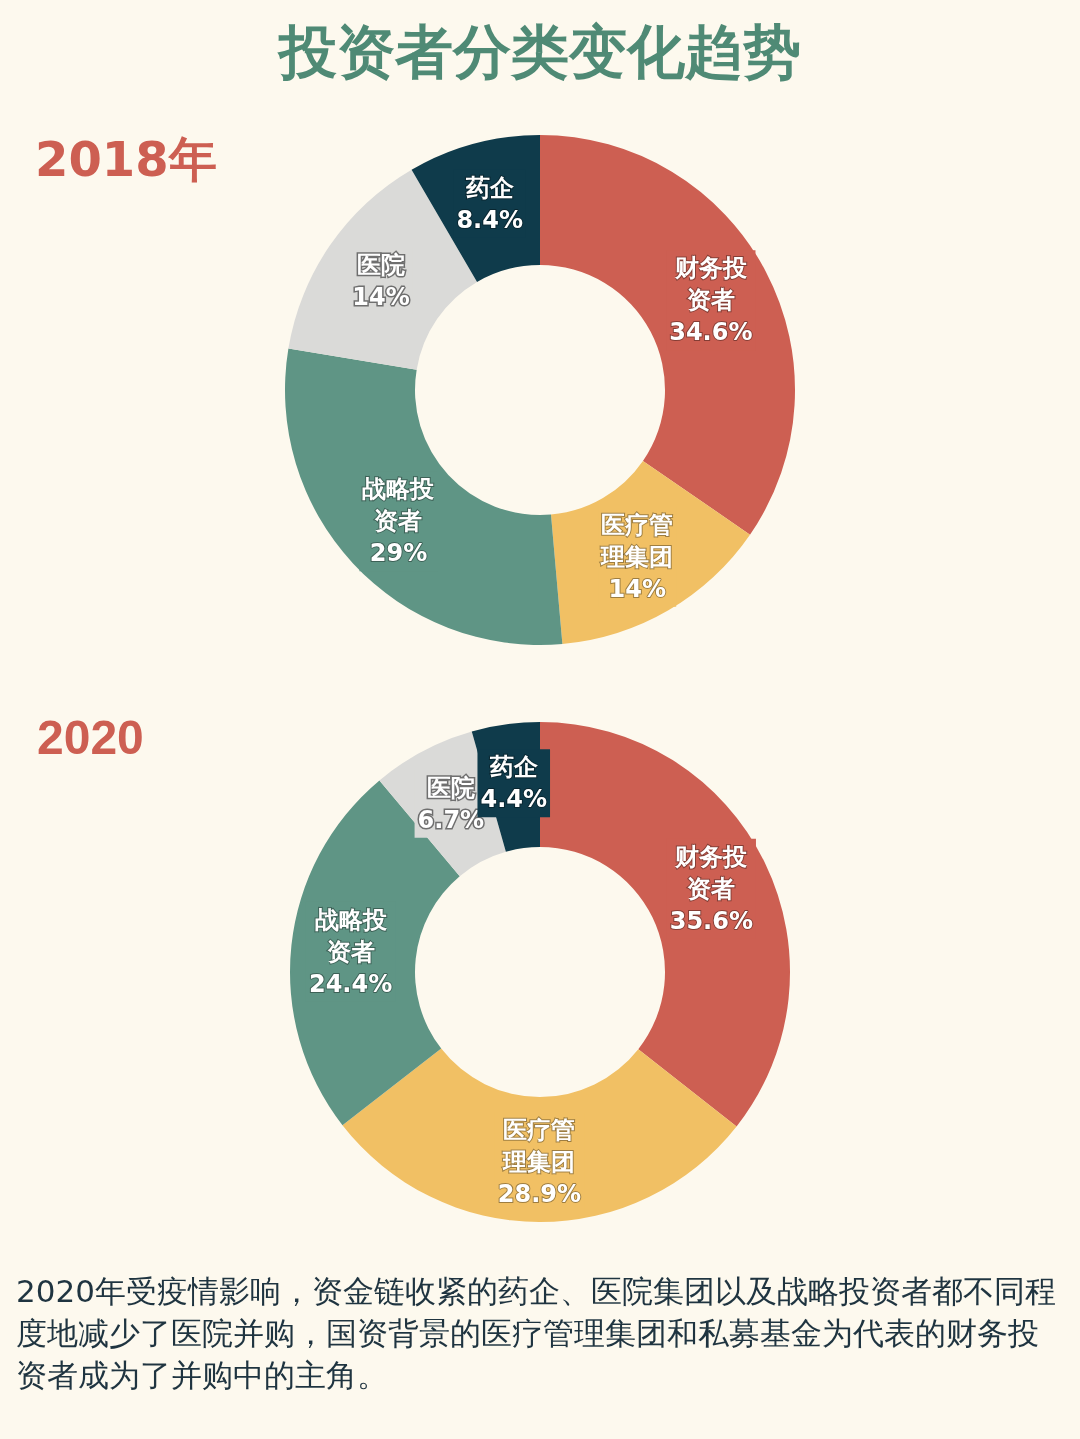  I want to click on data-label: 35.6%, so click(711, 920).